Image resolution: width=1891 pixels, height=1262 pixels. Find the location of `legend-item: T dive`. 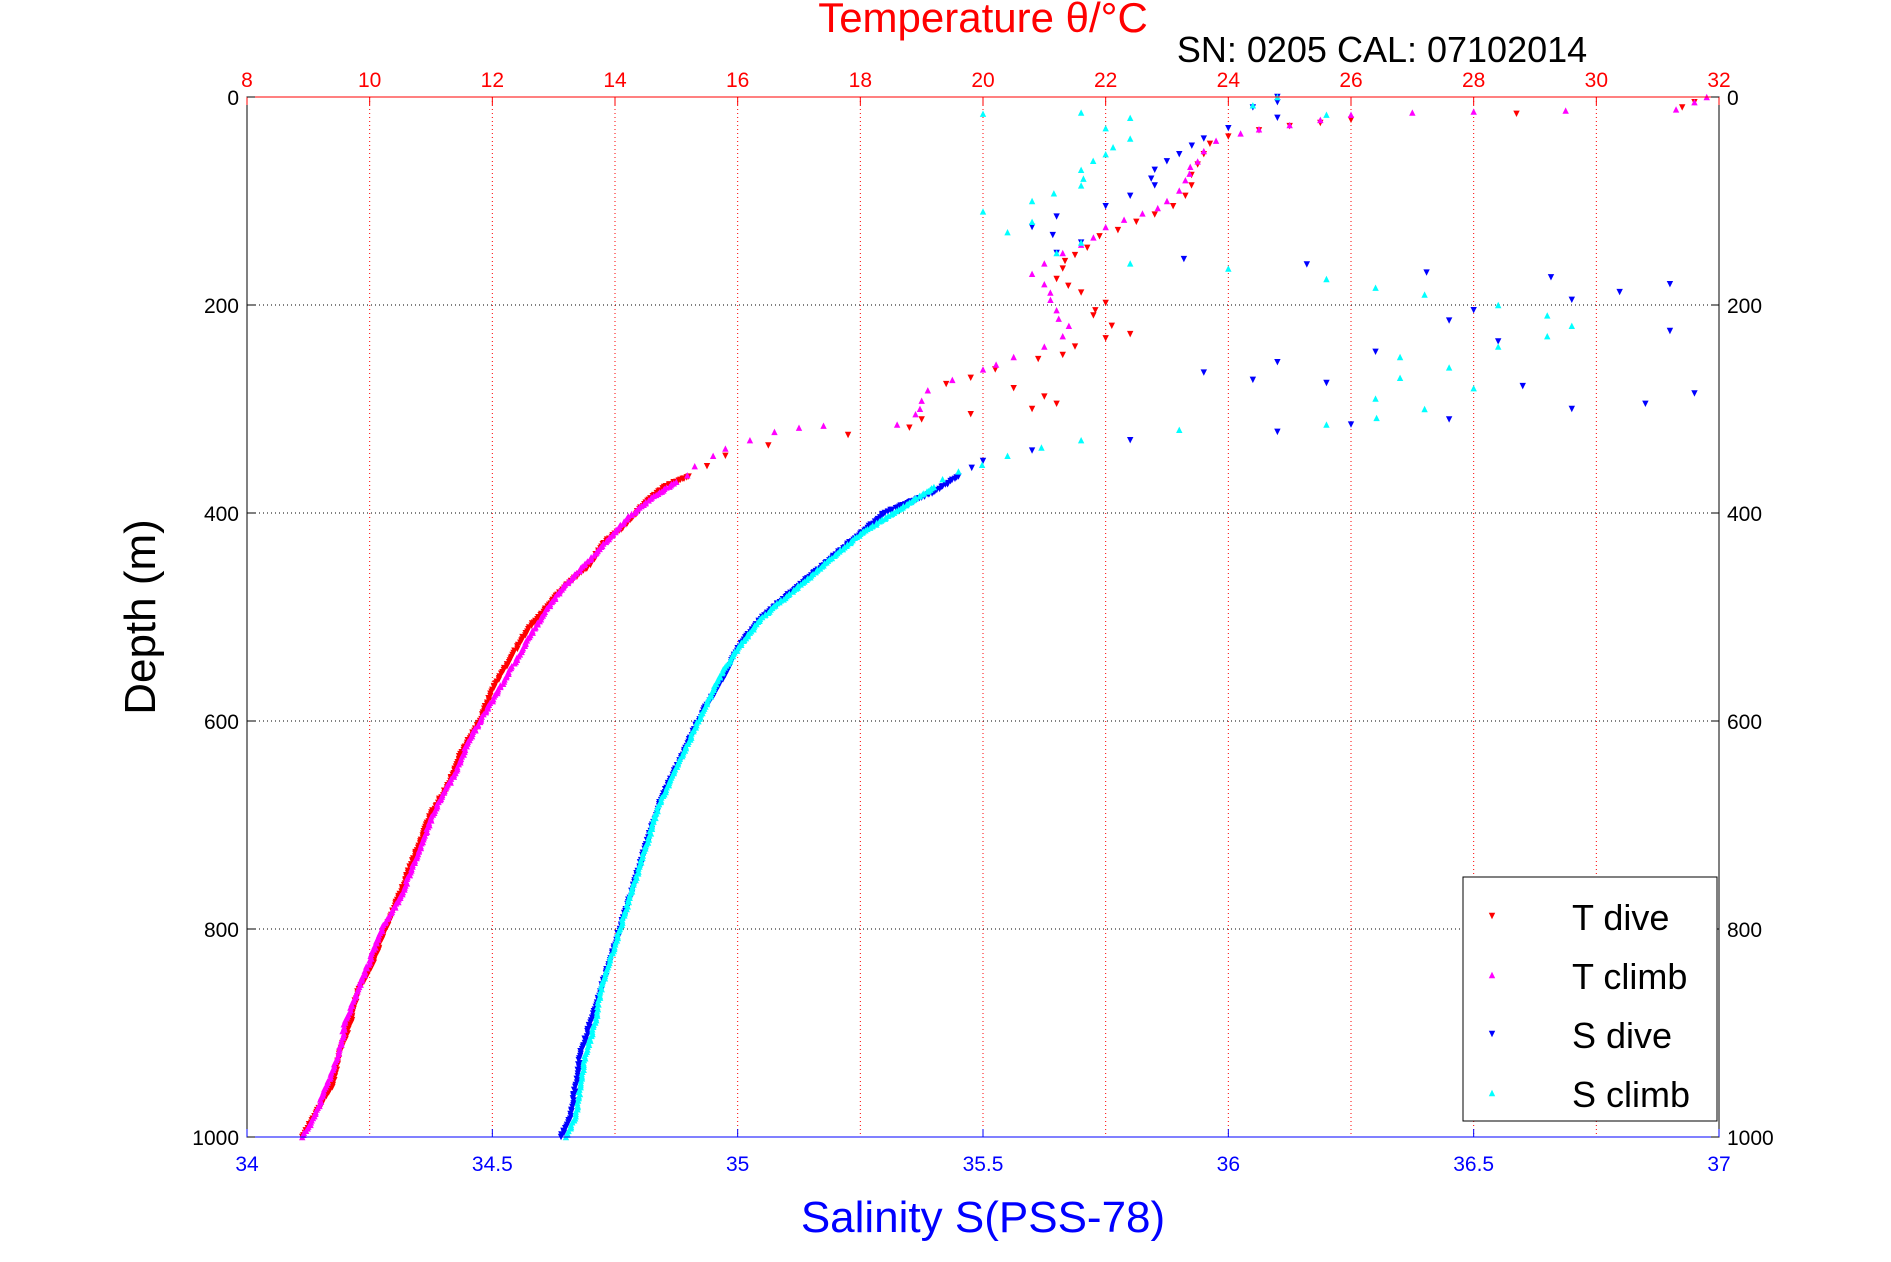

legend-item: T dive is located at coordinates (1578, 917).